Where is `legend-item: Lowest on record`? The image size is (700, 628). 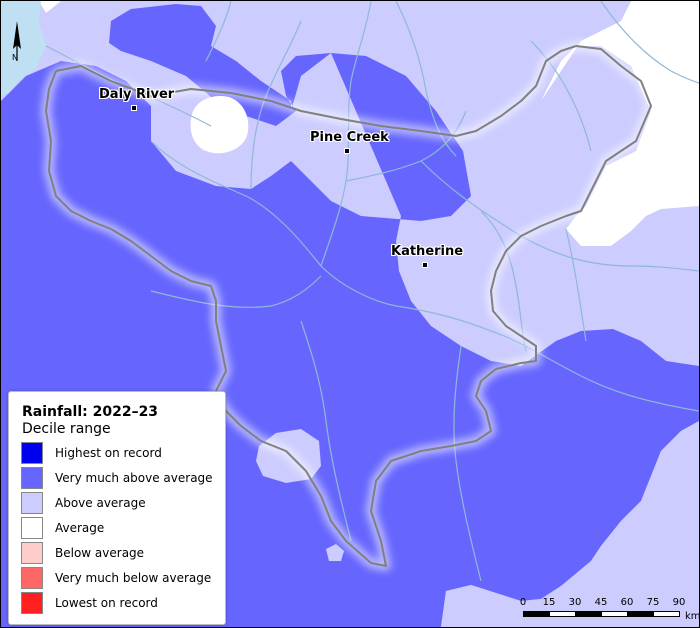 legend-item: Lowest on record is located at coordinates (121, 604).